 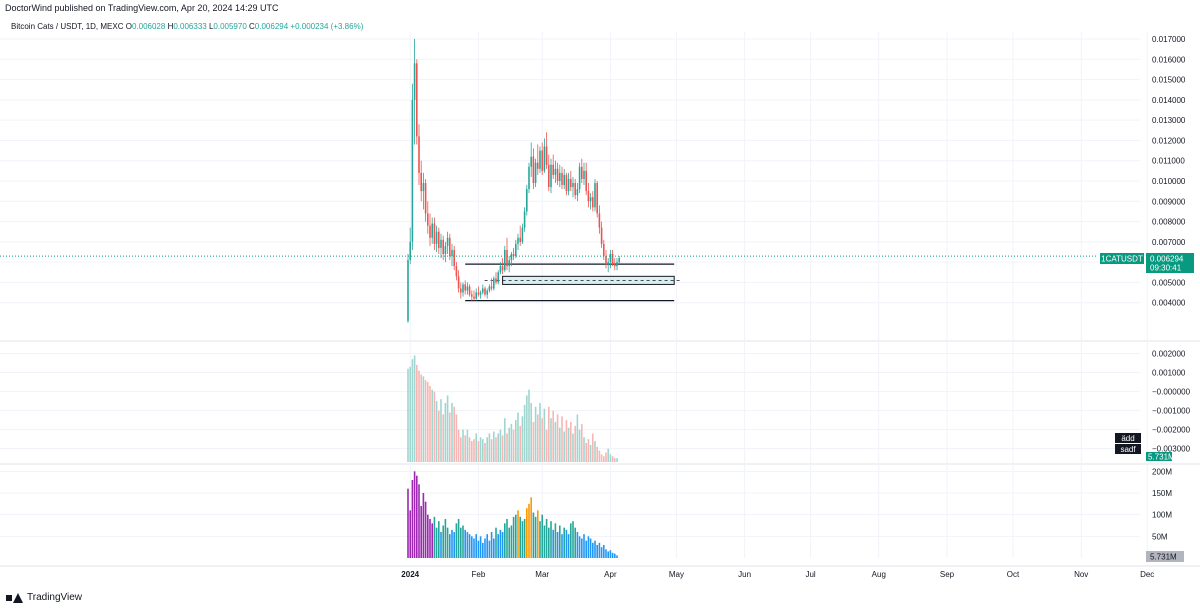 I want to click on volume-badge: 5.731M, so click(x=1165, y=556).